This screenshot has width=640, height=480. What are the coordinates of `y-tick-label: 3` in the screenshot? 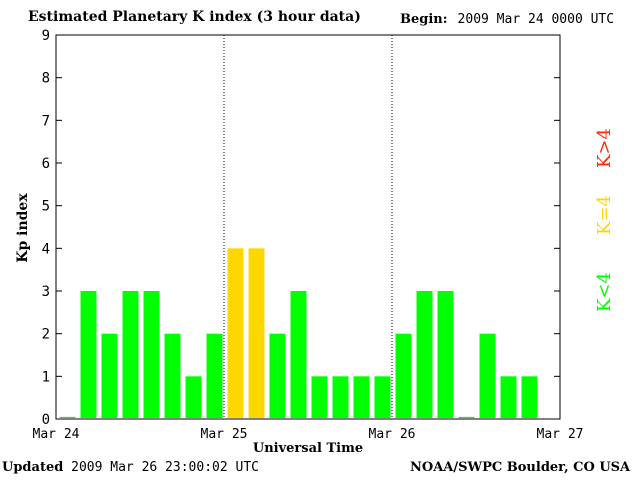 It's located at (46, 292).